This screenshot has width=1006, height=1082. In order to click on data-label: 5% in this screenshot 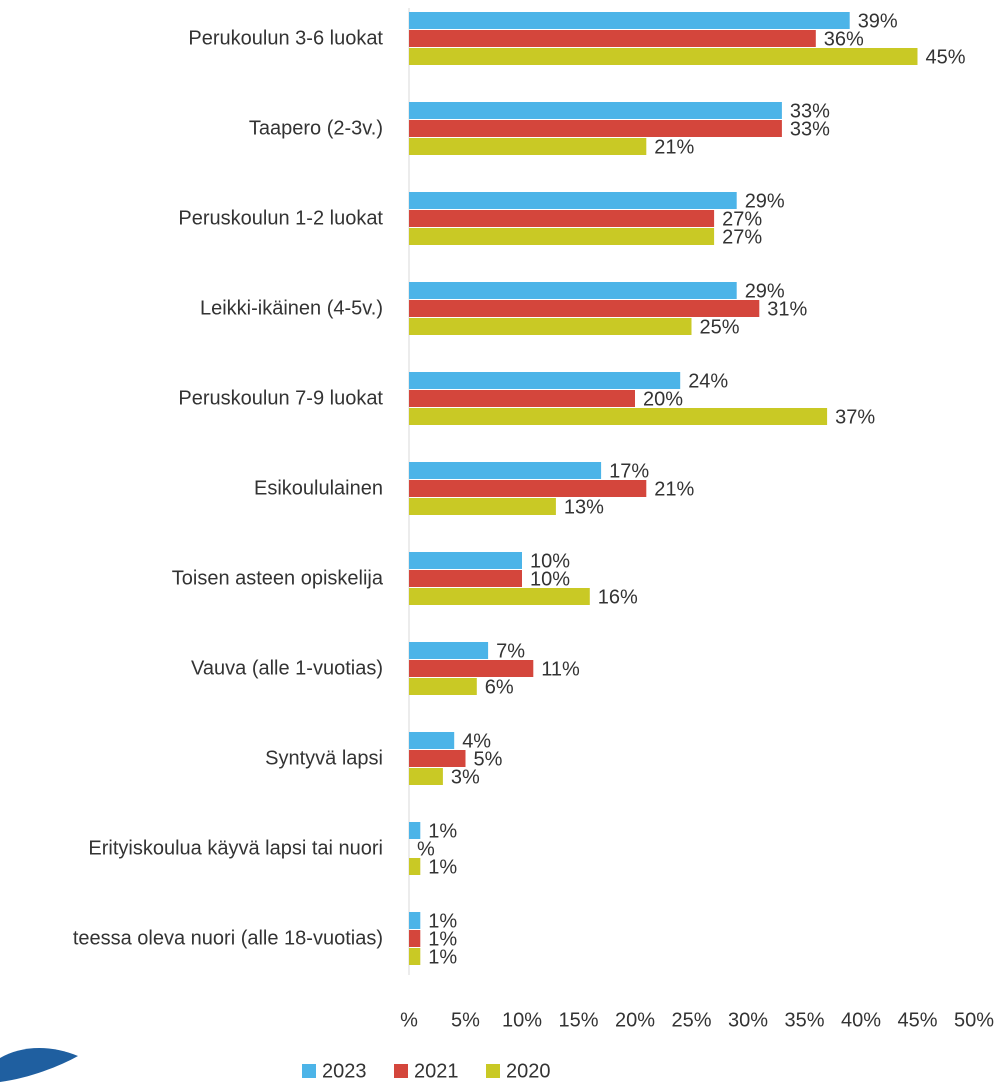, I will do `click(488, 759)`.